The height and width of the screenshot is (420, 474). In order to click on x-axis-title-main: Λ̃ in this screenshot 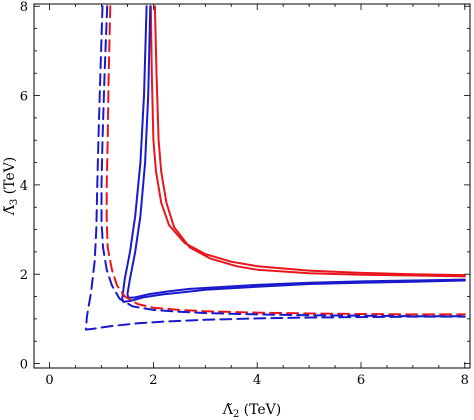, I will do `click(228, 410)`.